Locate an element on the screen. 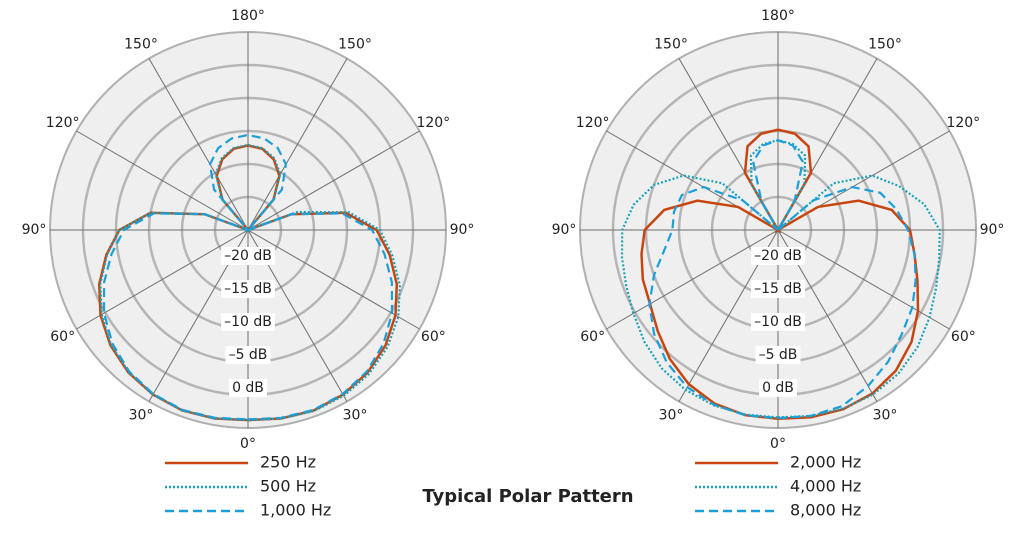 Image resolution: width=1024 pixels, height=536 pixels. chart-title: Typical Polar Pattern is located at coordinates (527, 496).